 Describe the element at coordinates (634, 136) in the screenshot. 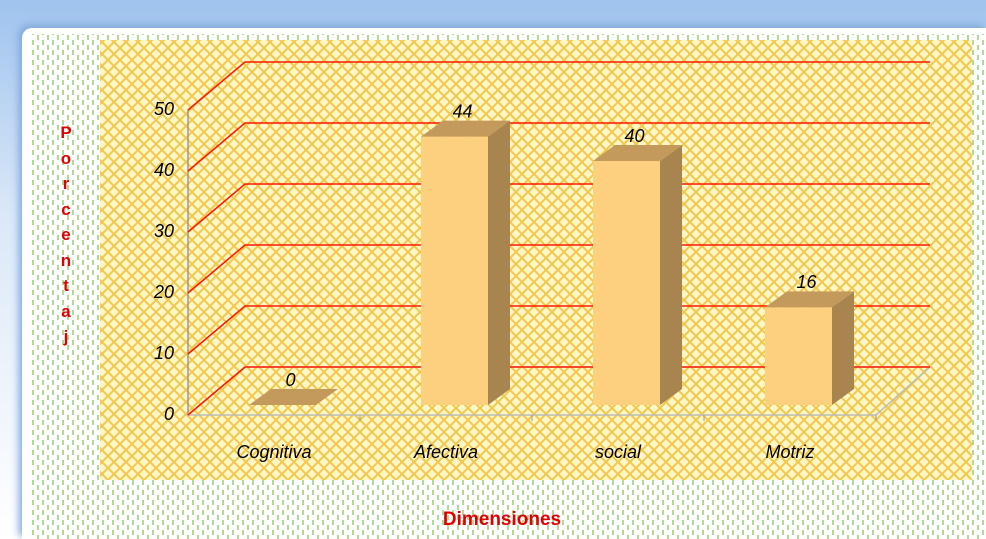

I see `value-label: 40` at that location.